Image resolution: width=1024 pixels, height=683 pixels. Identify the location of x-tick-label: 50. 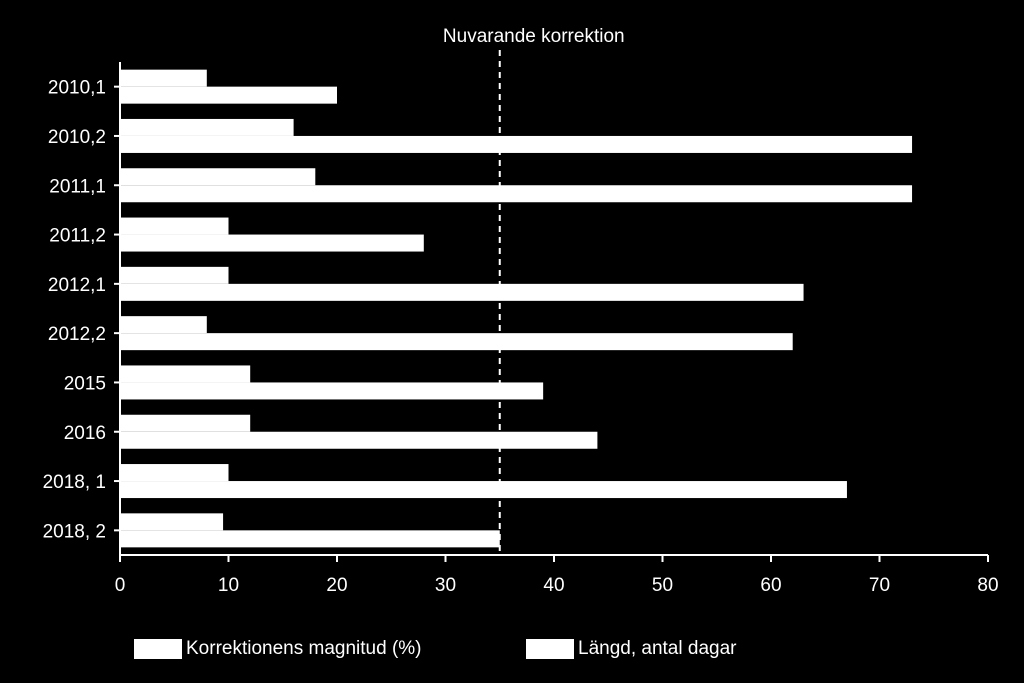
(662, 585).